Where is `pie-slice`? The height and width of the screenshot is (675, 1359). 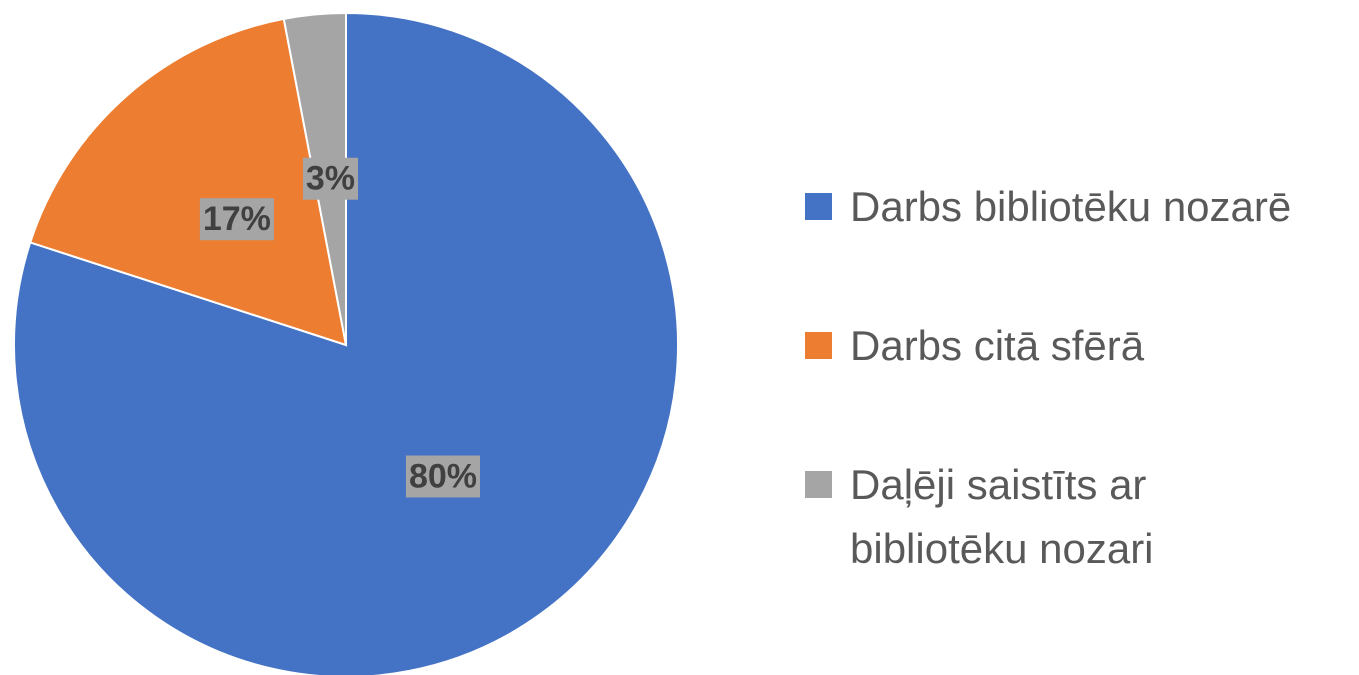 pie-slice is located at coordinates (188, 182).